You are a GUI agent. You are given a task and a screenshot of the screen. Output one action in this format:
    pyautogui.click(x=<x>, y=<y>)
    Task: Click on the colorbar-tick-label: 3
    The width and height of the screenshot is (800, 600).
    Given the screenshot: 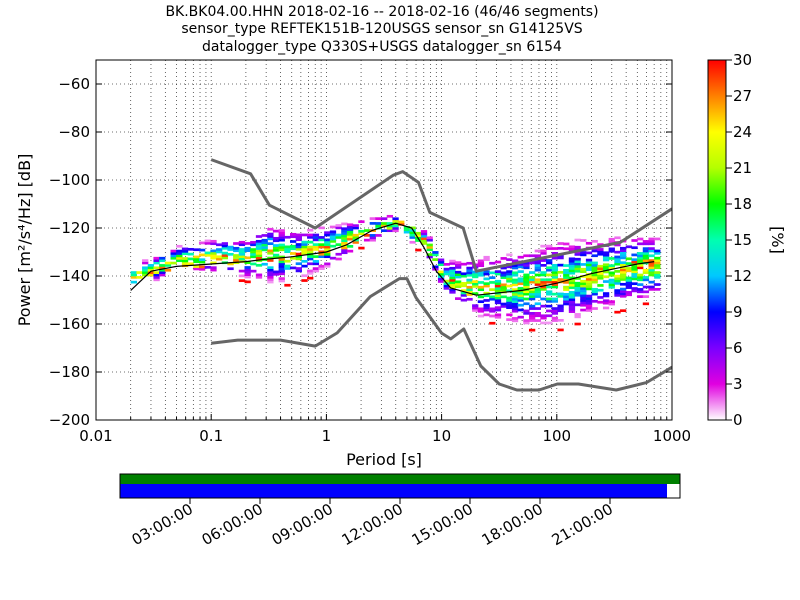 What is the action you would take?
    pyautogui.click(x=738, y=384)
    